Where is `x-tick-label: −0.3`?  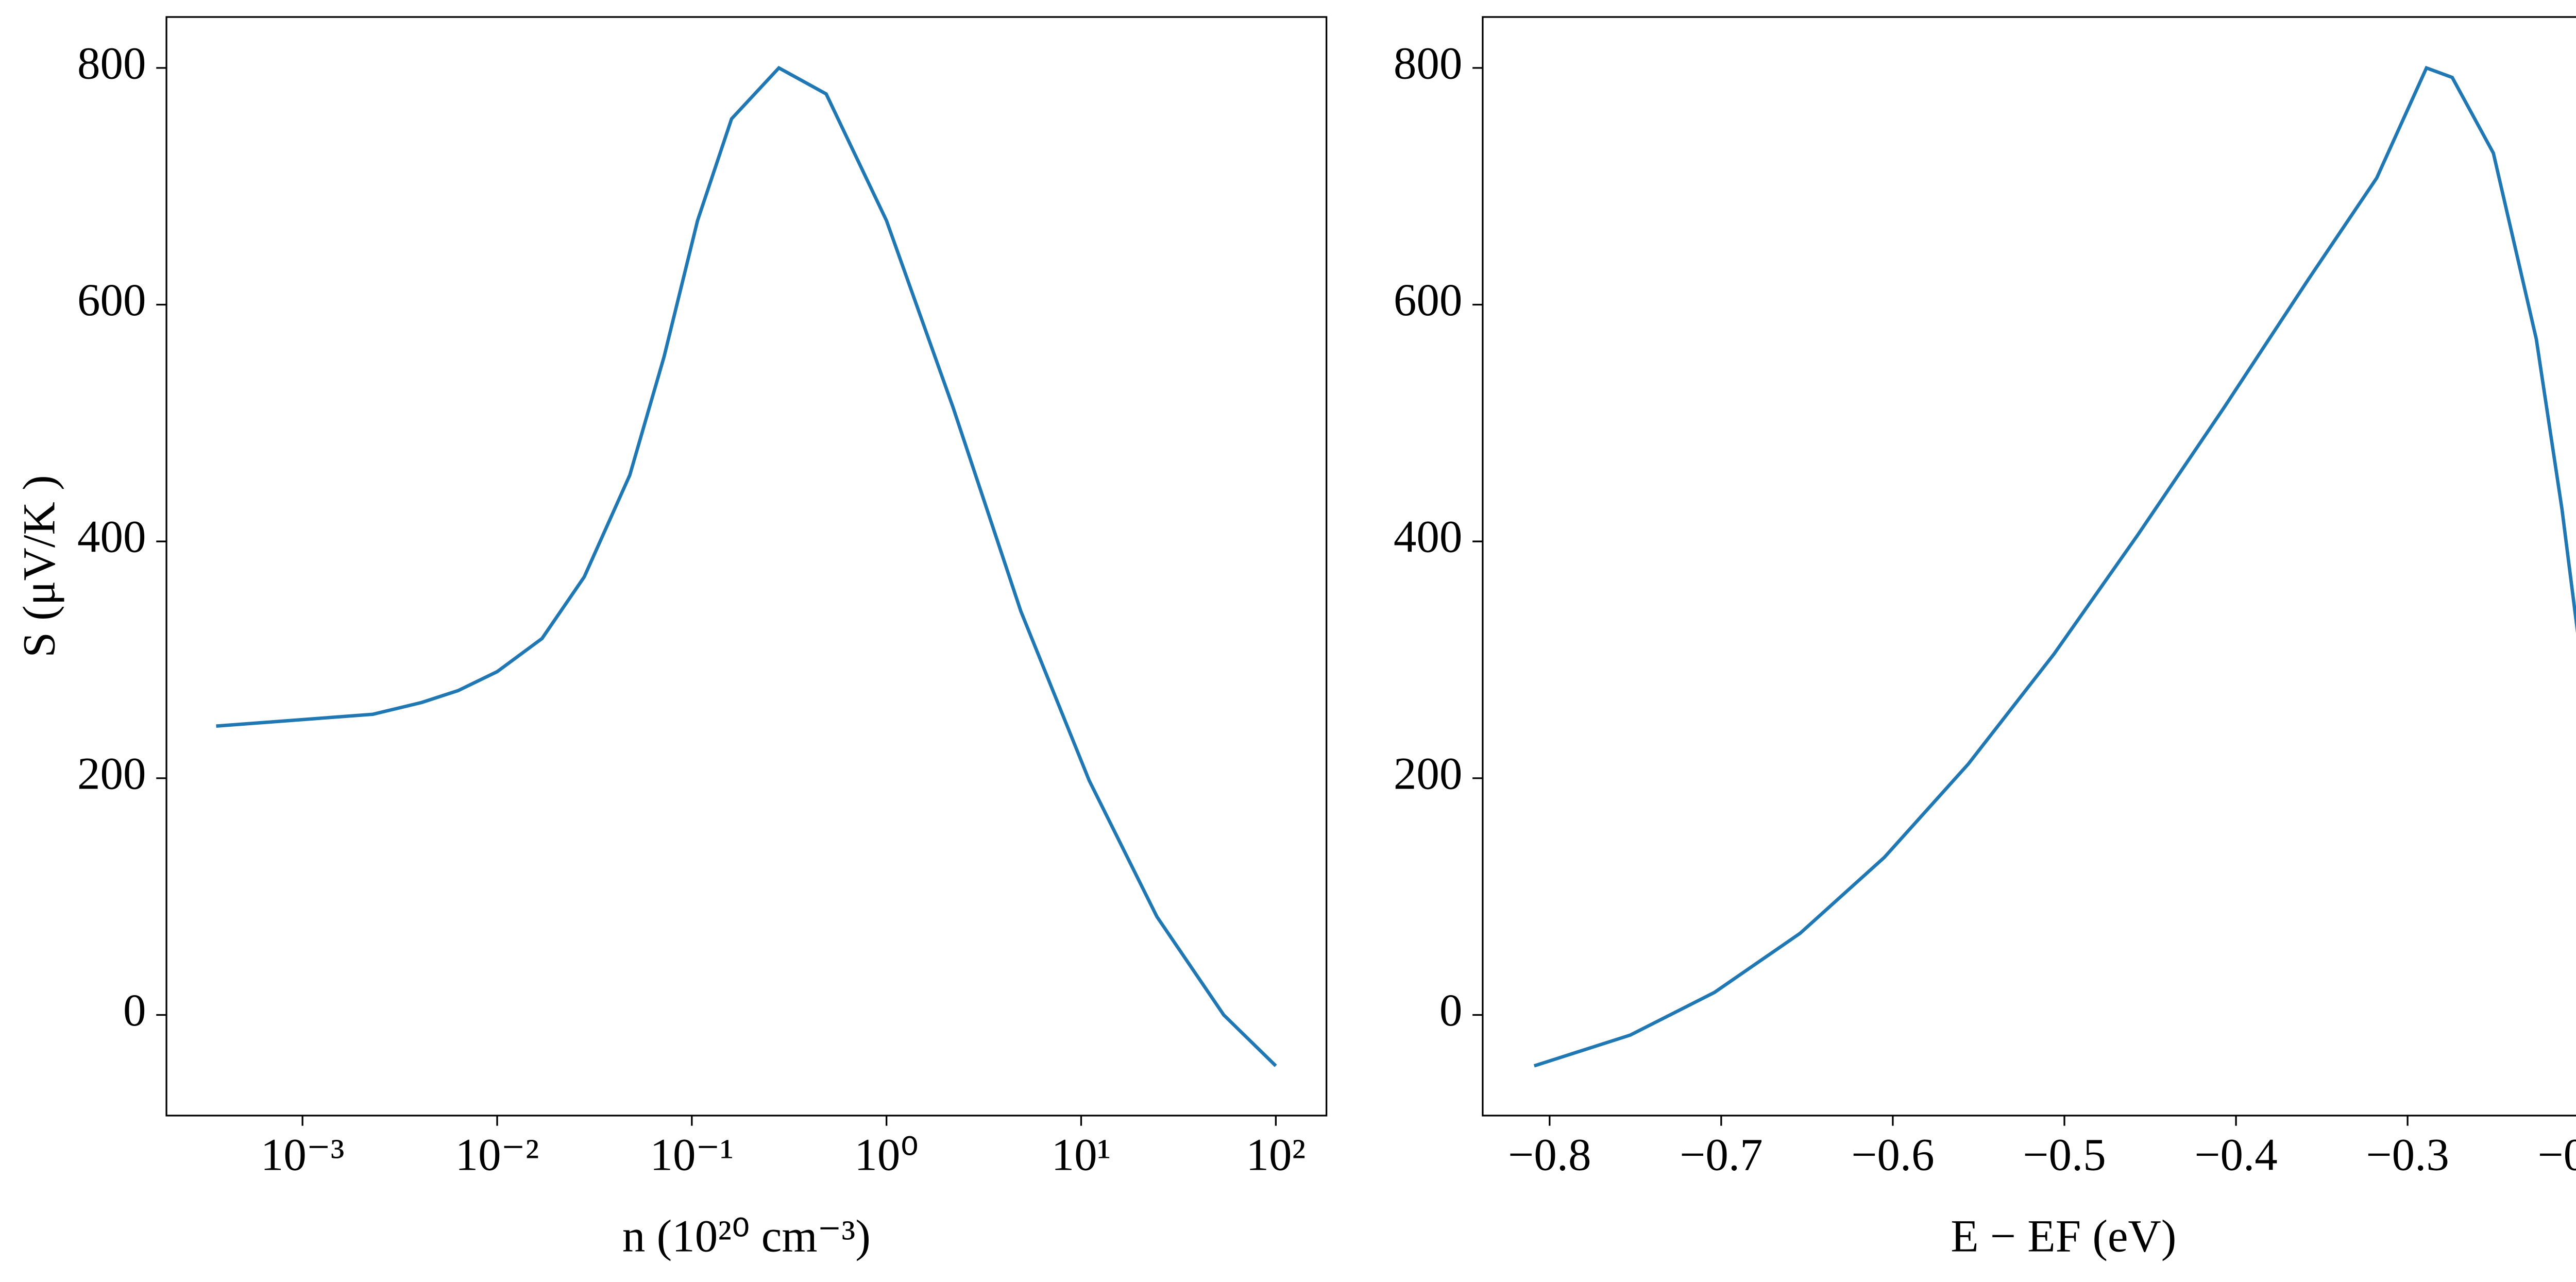 x-tick-label: −0.3 is located at coordinates (2407, 1155).